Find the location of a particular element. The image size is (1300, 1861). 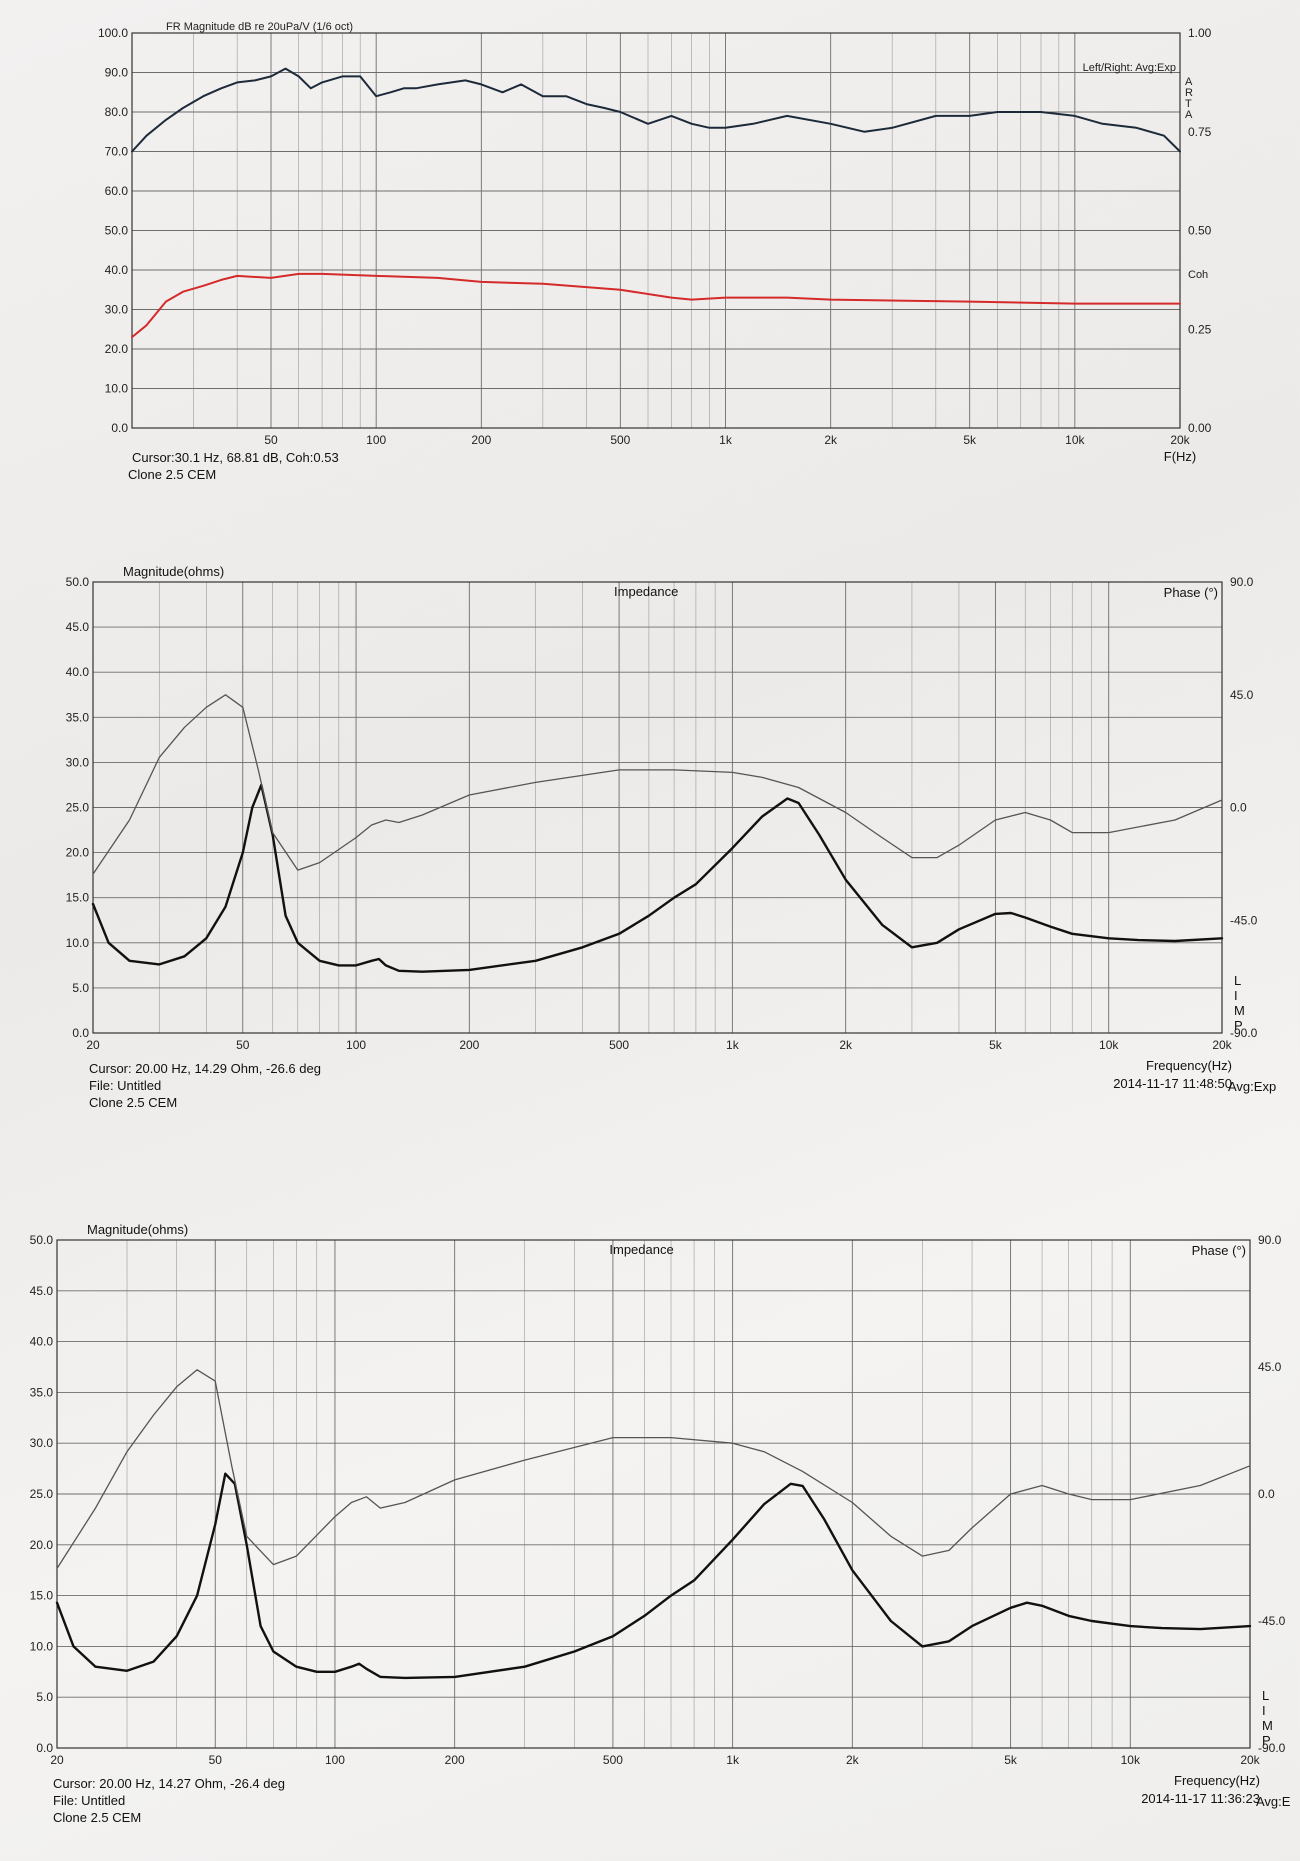

y-tick-label: 100.0 is located at coordinates (113, 33).